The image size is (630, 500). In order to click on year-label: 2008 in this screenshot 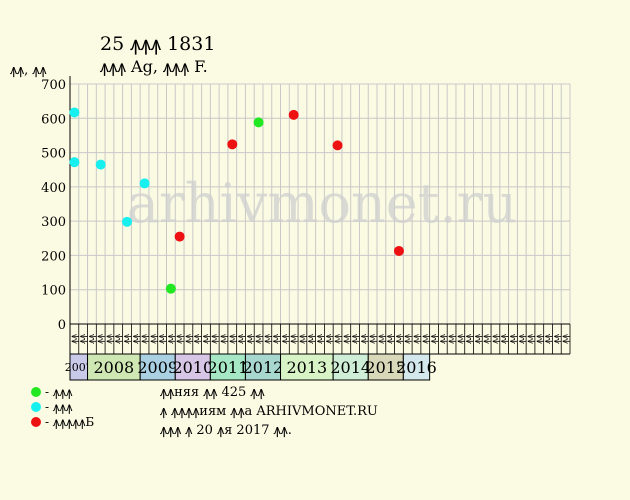, I will do `click(114, 367)`.